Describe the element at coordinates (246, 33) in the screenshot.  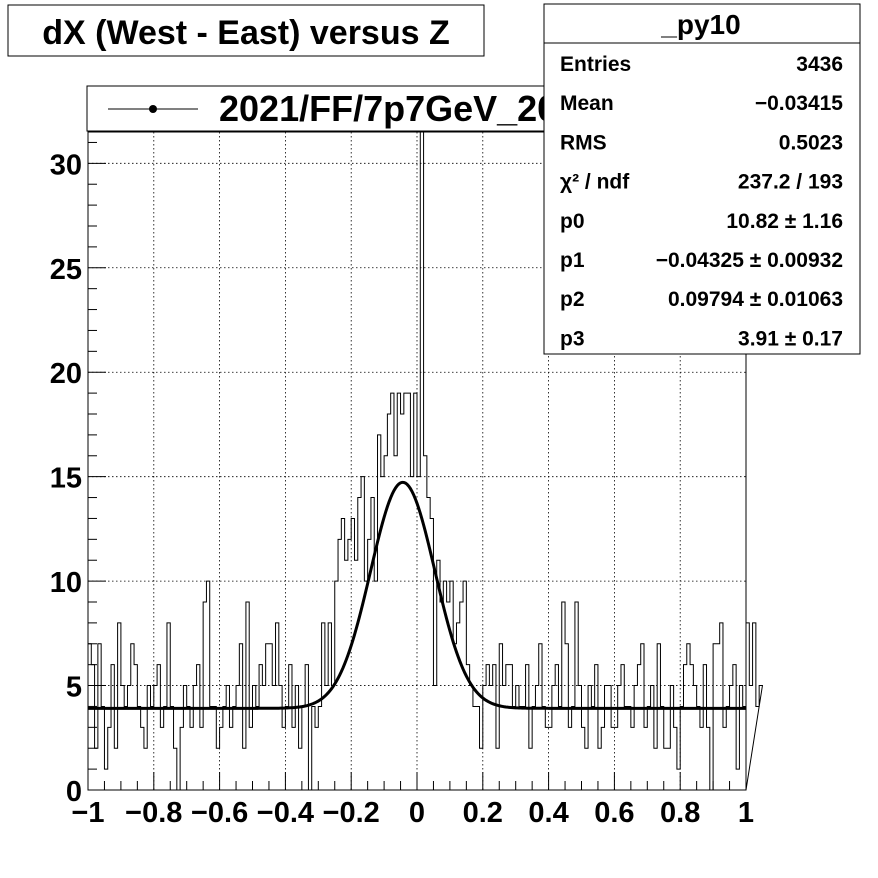
I see `chart-title: dX (West - East) versus Z` at that location.